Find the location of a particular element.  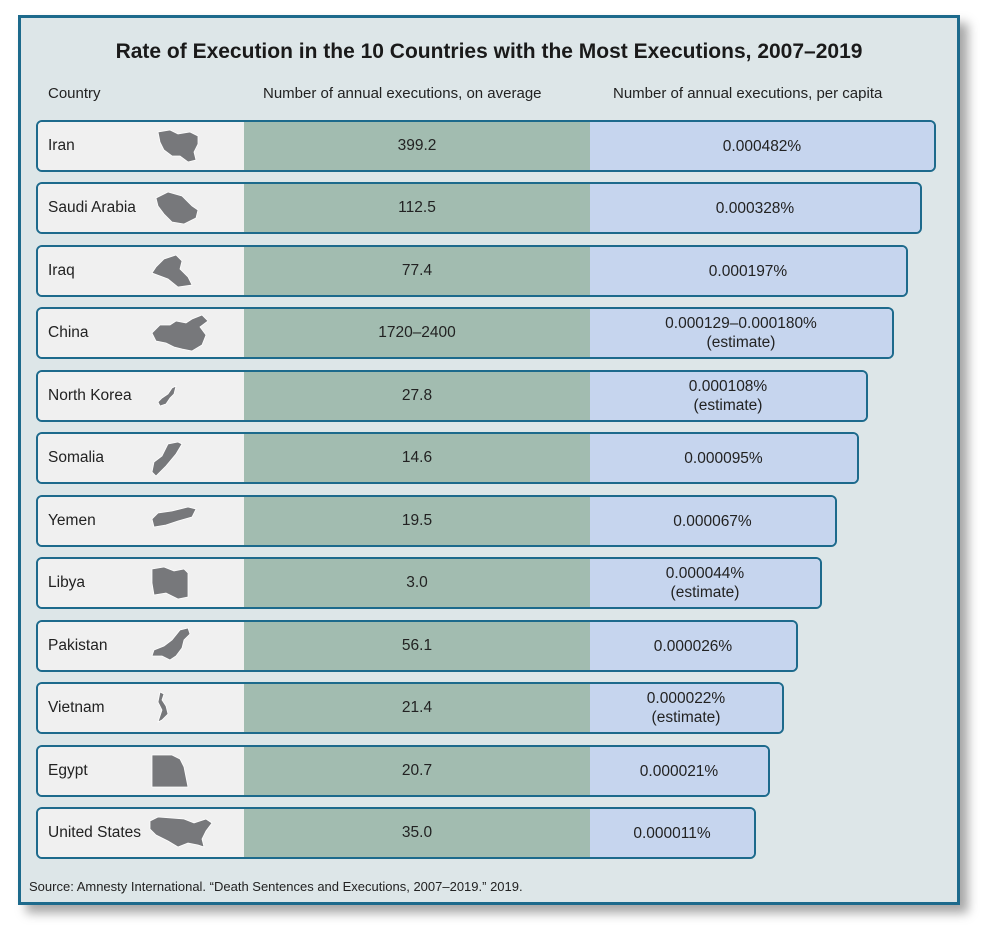

country-cell: Pakistan is located at coordinates (141, 646).